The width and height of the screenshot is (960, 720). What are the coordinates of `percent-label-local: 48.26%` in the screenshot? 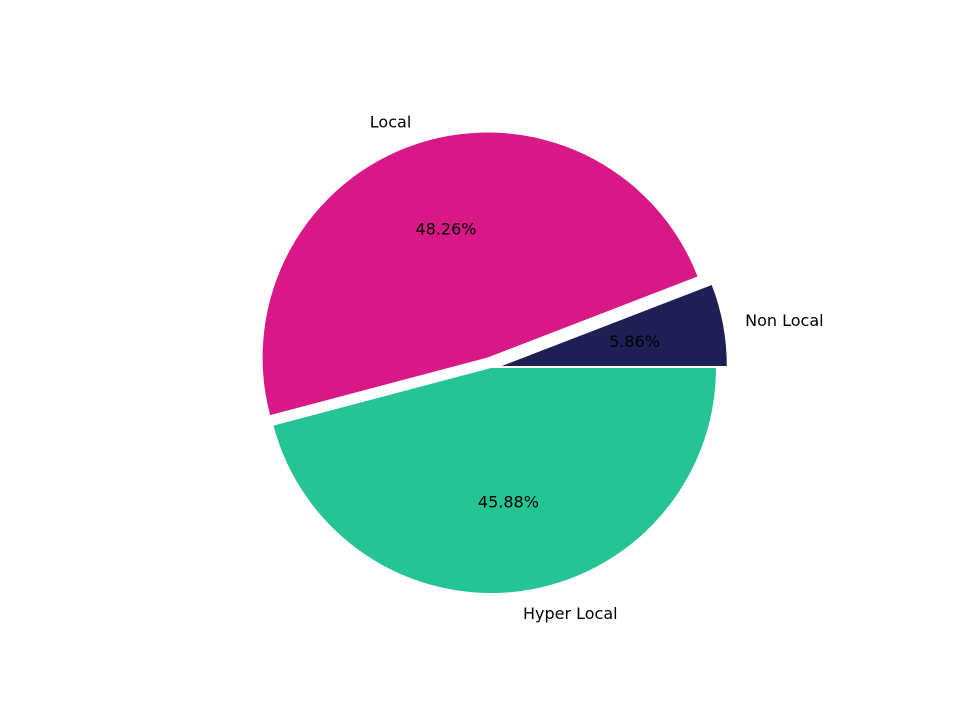 It's located at (445, 229).